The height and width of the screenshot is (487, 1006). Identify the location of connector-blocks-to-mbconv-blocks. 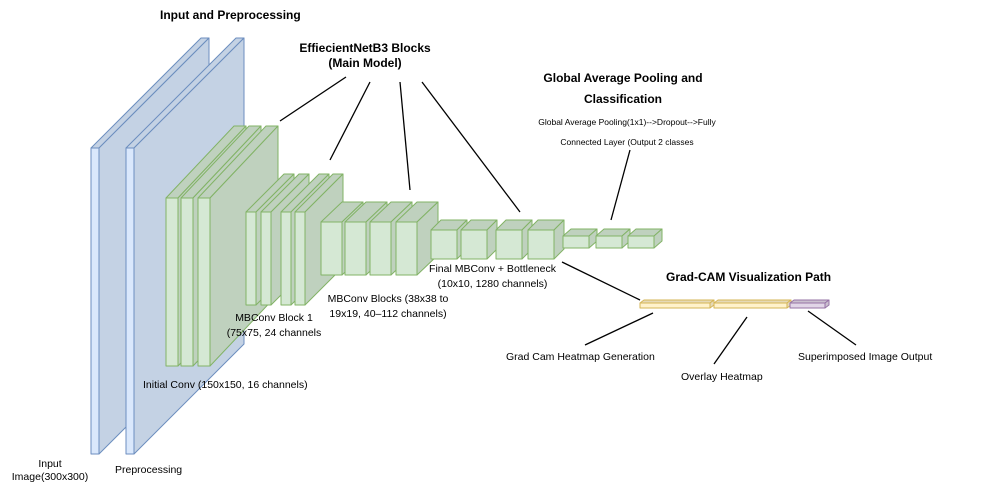
(405, 136).